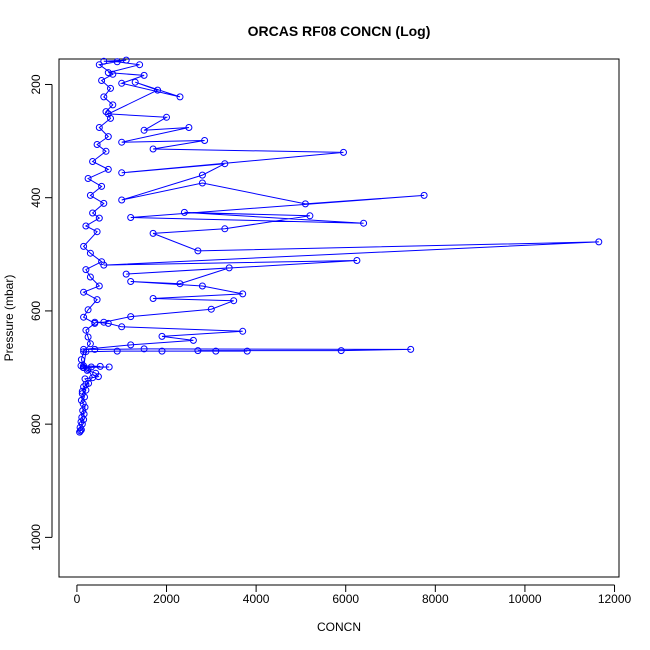 This screenshot has width=650, height=650. I want to click on y-axis: 200 400 600 800 1000, so click(41, 312).